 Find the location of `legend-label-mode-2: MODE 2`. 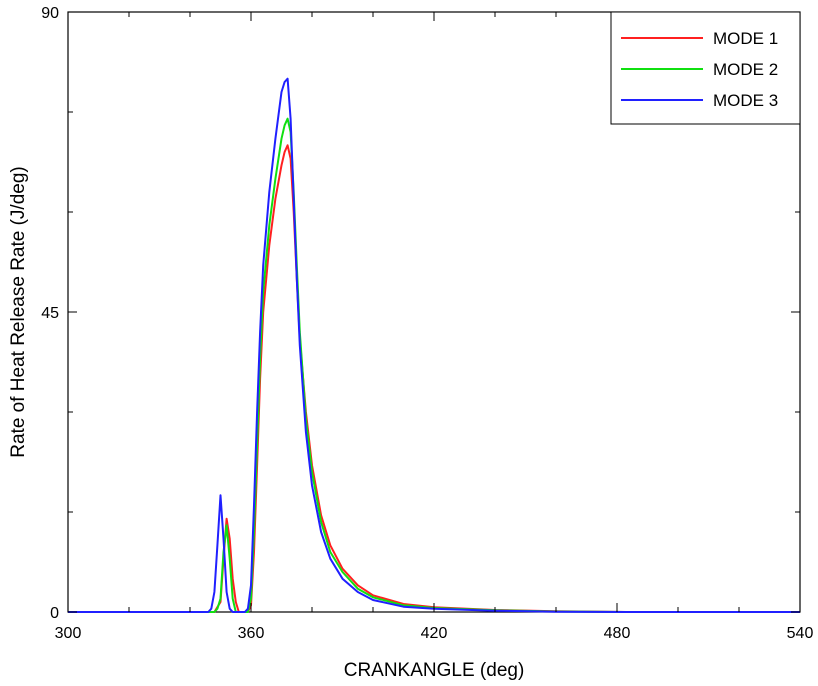

legend-label-mode-2: MODE 2 is located at coordinates (745, 69).